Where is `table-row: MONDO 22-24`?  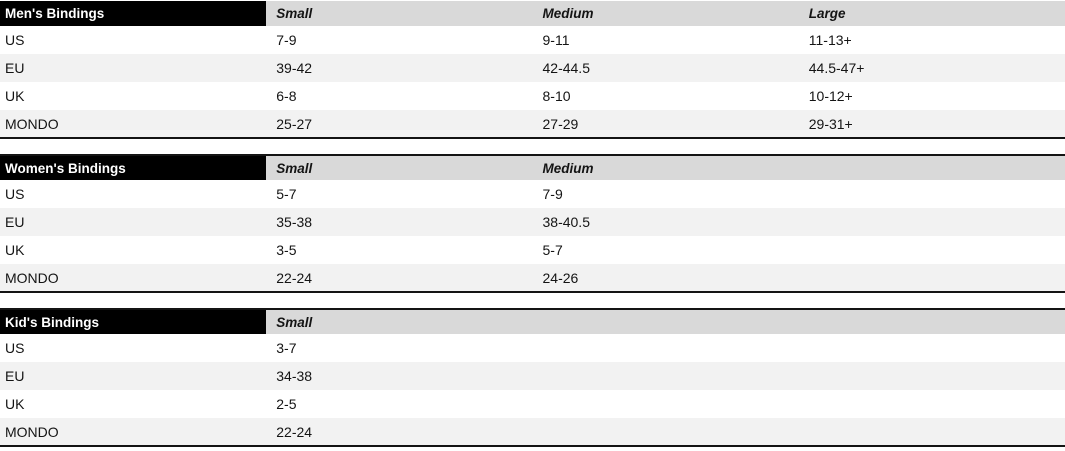 table-row: MONDO 22-24 is located at coordinates (532, 432).